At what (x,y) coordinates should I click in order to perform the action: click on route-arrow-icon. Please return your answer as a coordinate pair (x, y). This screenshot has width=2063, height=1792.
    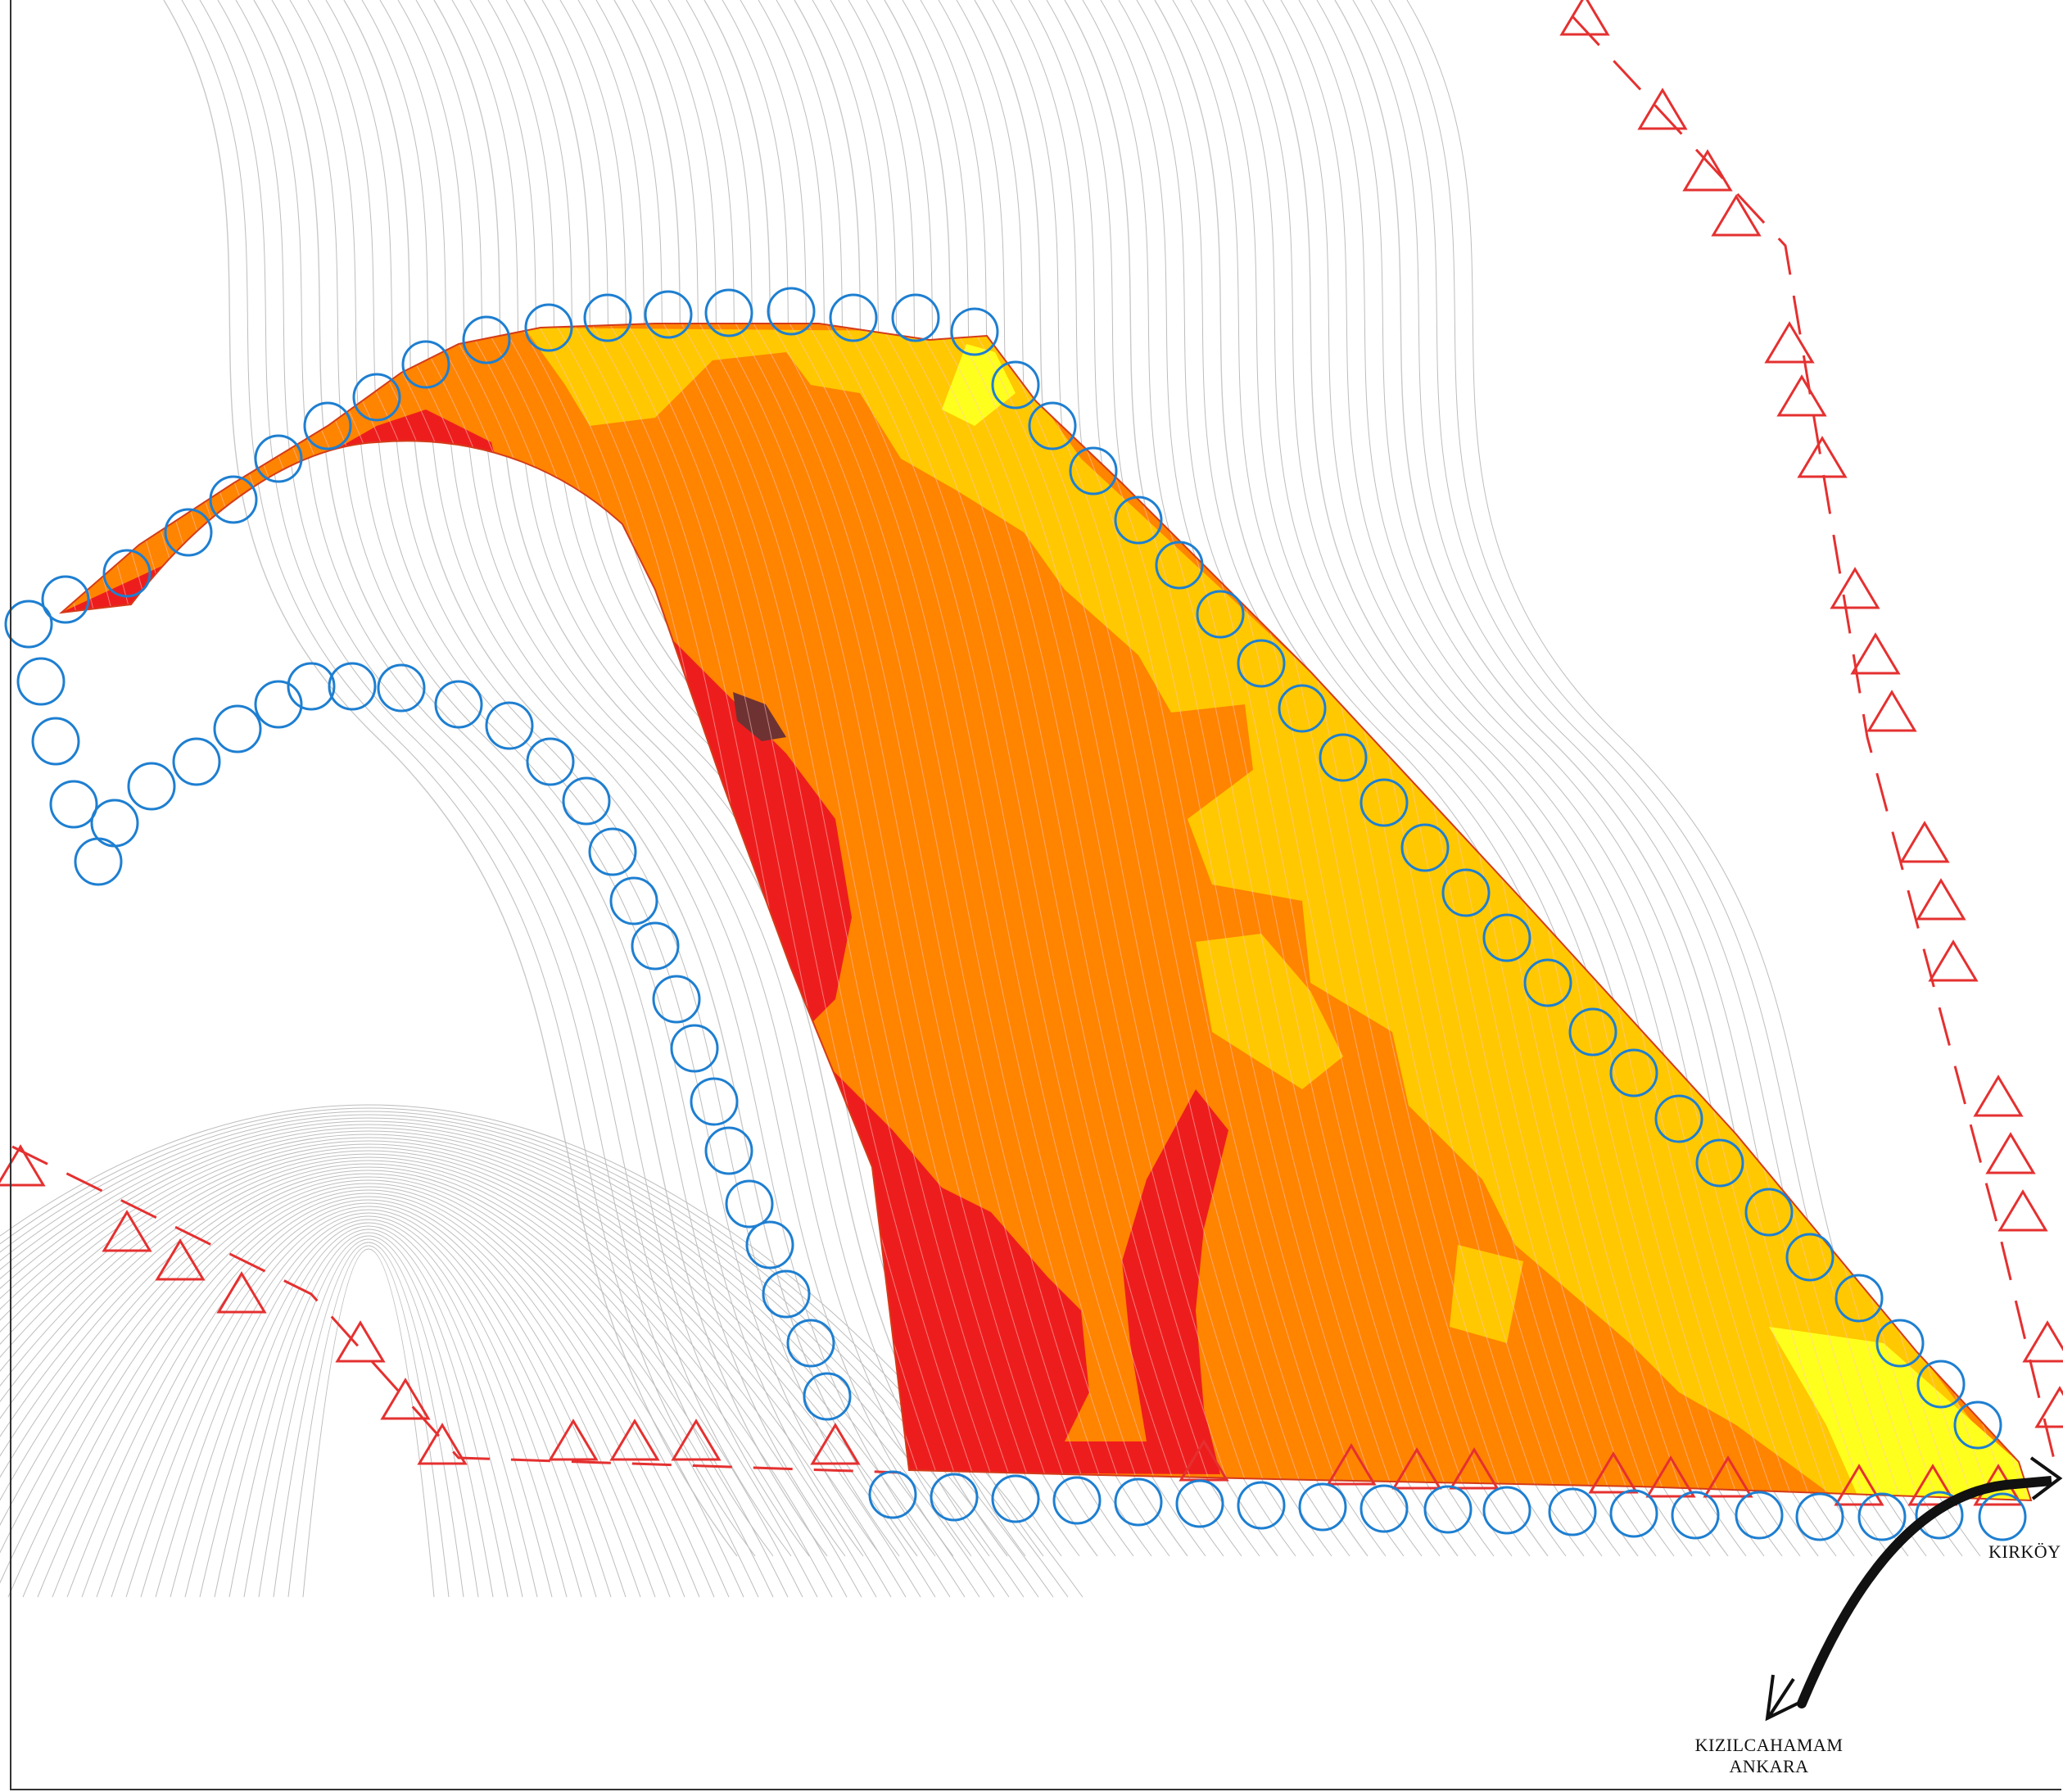
    Looking at the image, I should click on (1914, 1589).